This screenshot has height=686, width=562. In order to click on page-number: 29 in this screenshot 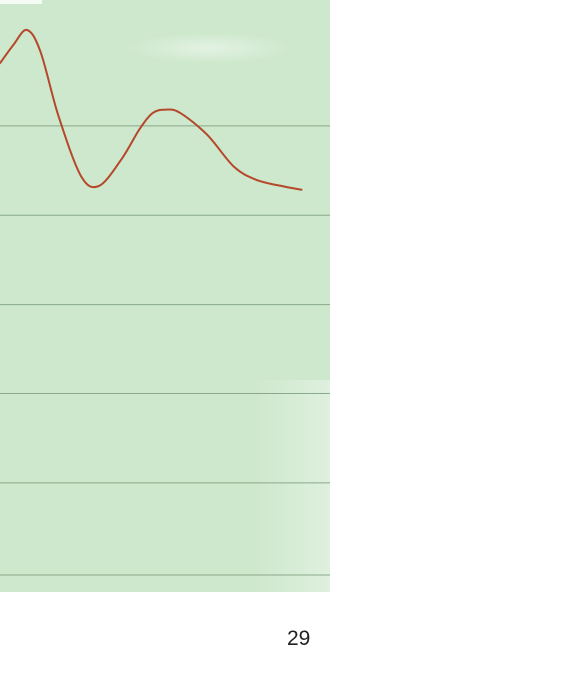, I will do `click(299, 638)`.